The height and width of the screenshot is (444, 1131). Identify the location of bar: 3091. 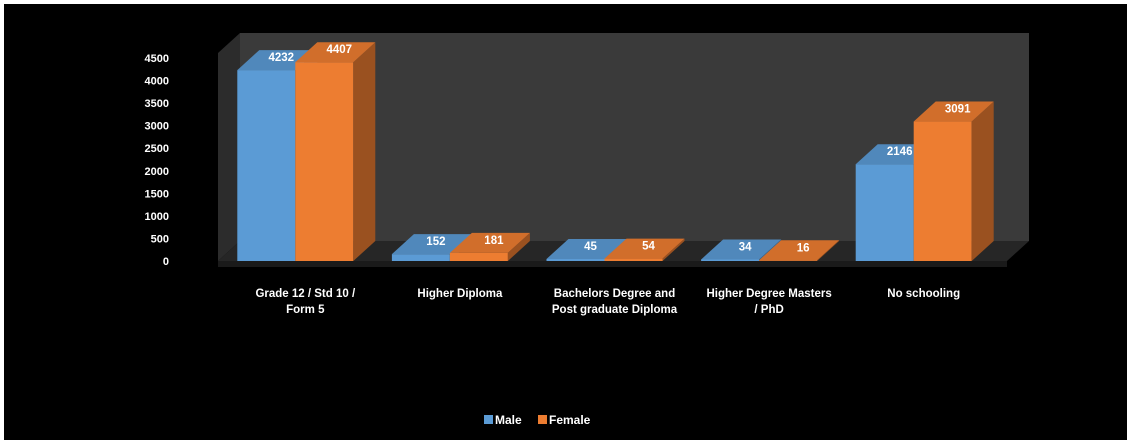
(953, 181).